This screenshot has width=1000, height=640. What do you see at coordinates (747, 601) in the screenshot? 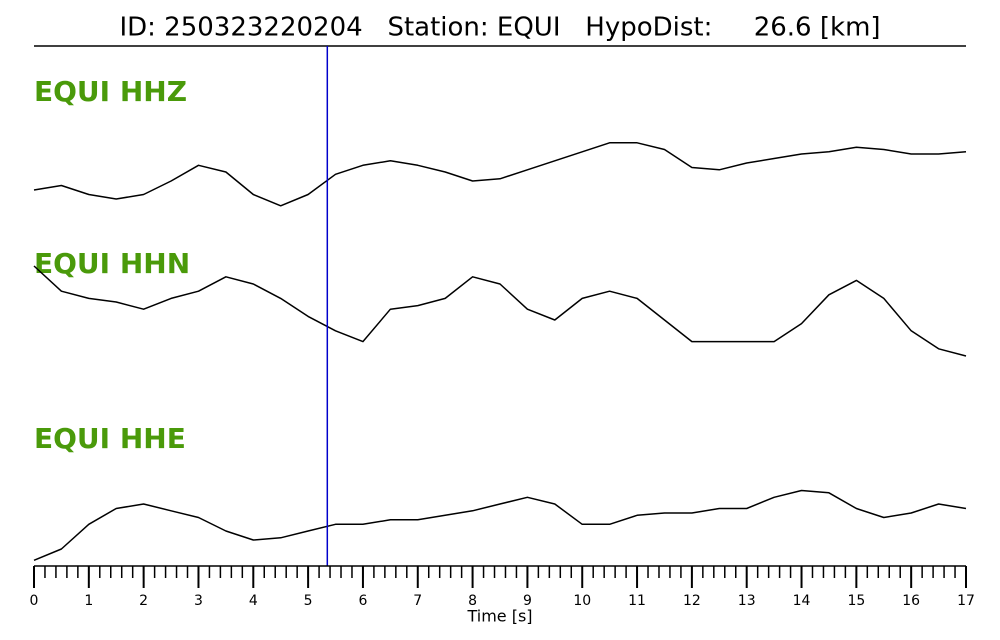
I see `x-tick-label: 13` at bounding box center [747, 601].